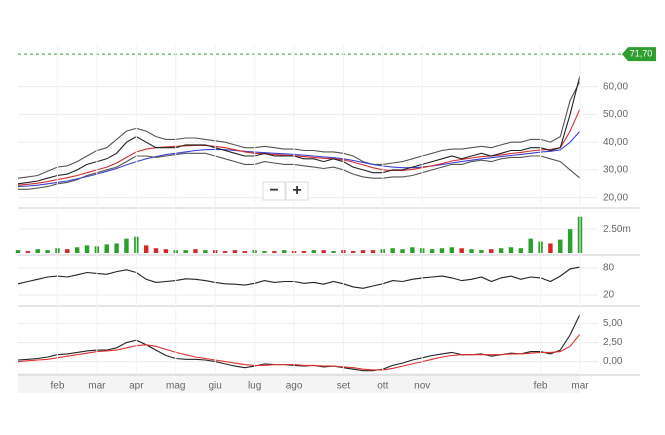 The image size is (665, 435). I want to click on last-price-label: 71,70, so click(641, 54).